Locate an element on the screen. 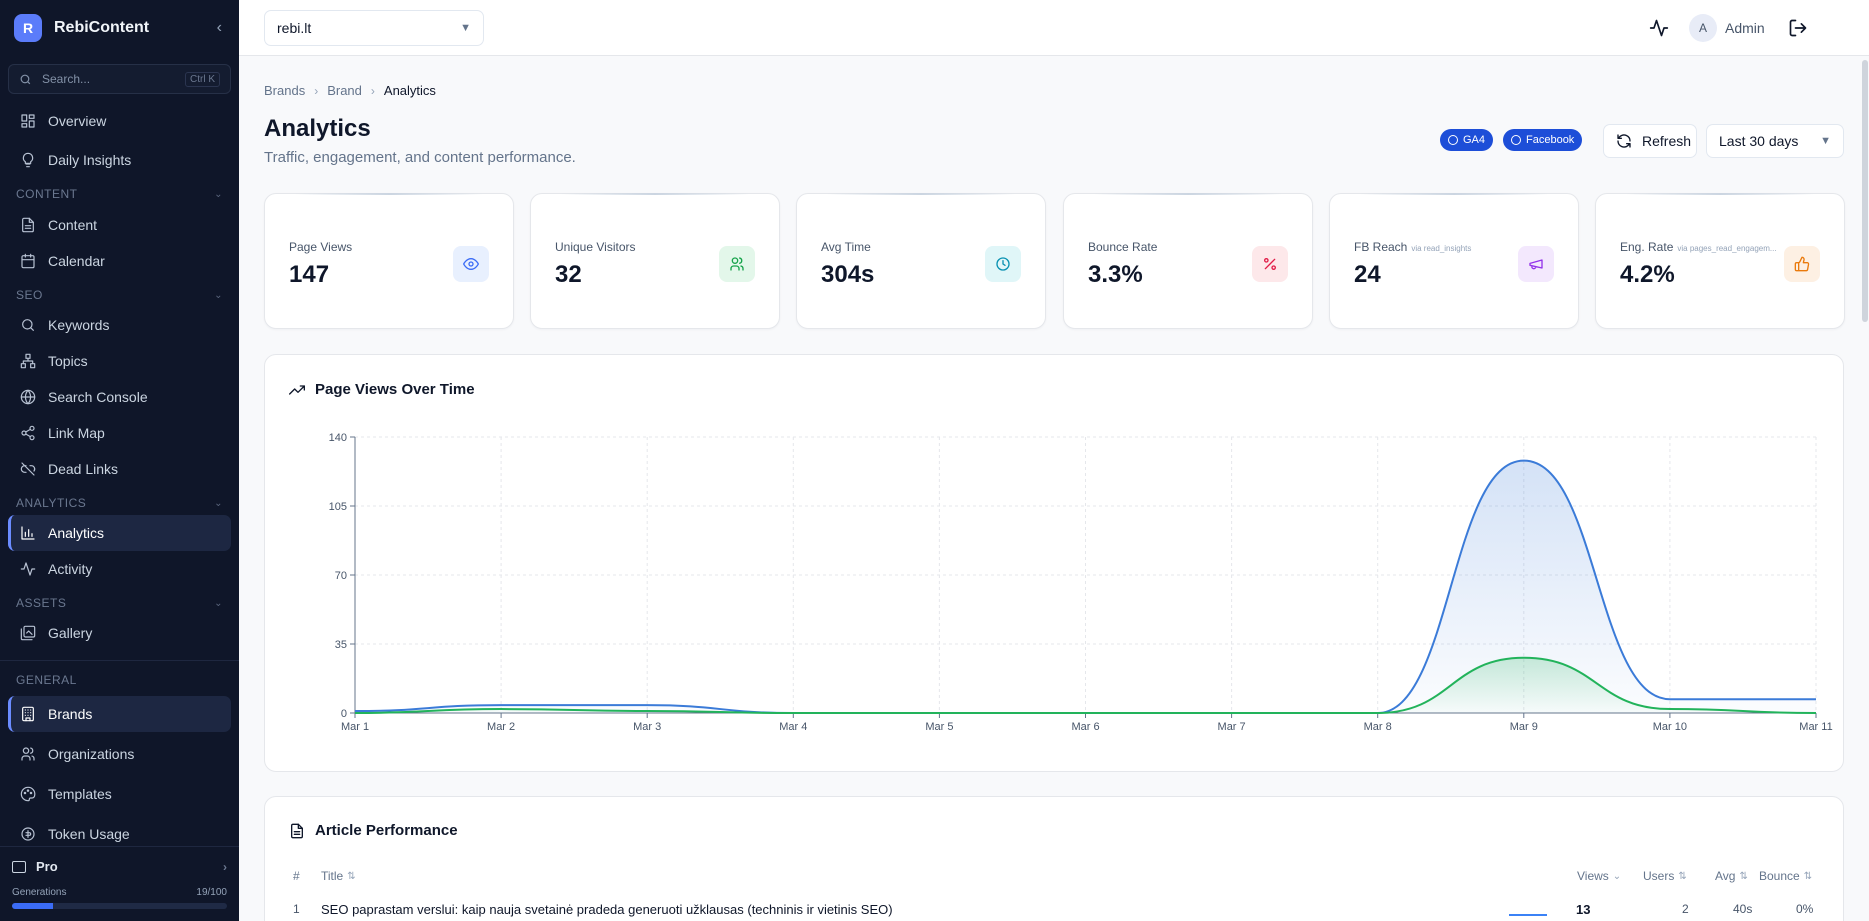 Image resolution: width=1869 pixels, height=921 pixels. period-select-value: Last 30 days is located at coordinates (1759, 141).